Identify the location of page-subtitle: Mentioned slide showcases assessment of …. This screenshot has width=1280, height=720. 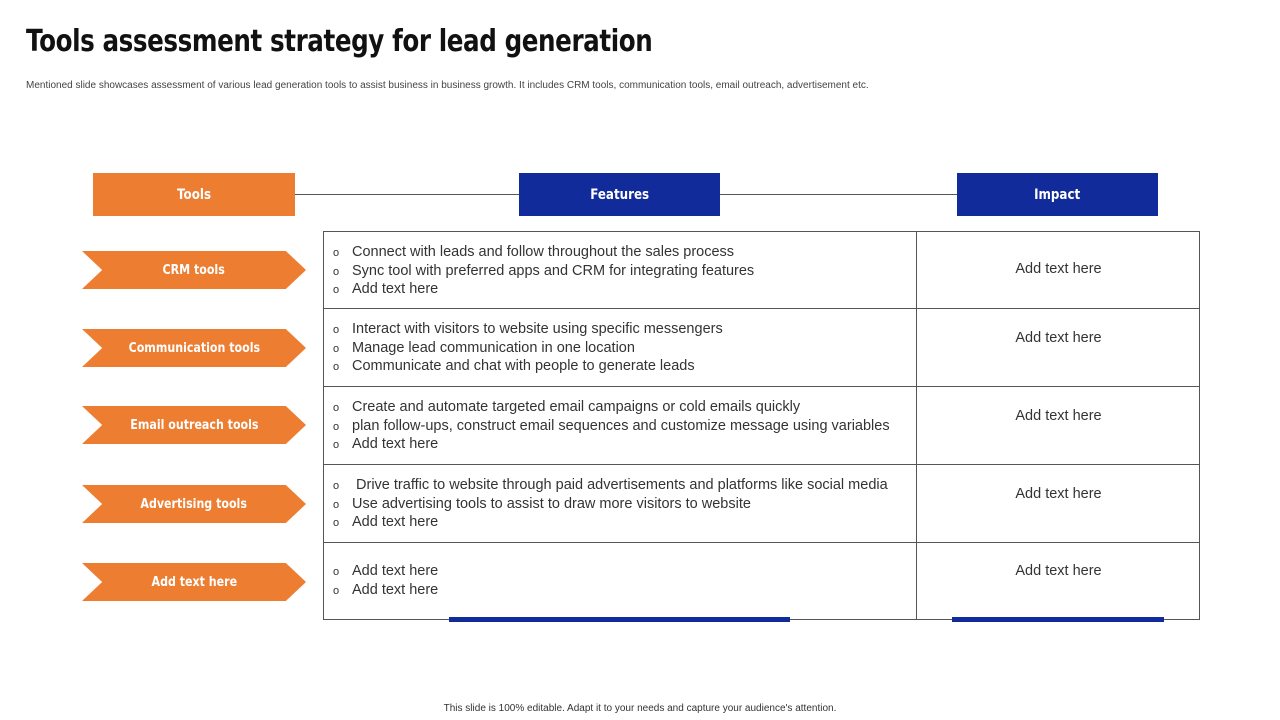
(447, 85).